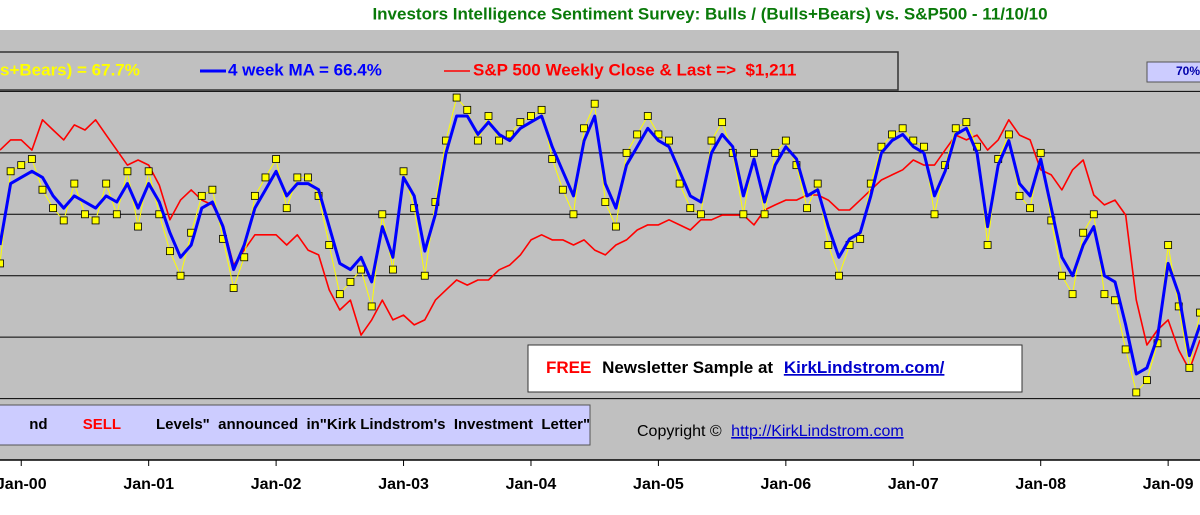  I want to click on x-tick-label: Jan-01, so click(148, 484).